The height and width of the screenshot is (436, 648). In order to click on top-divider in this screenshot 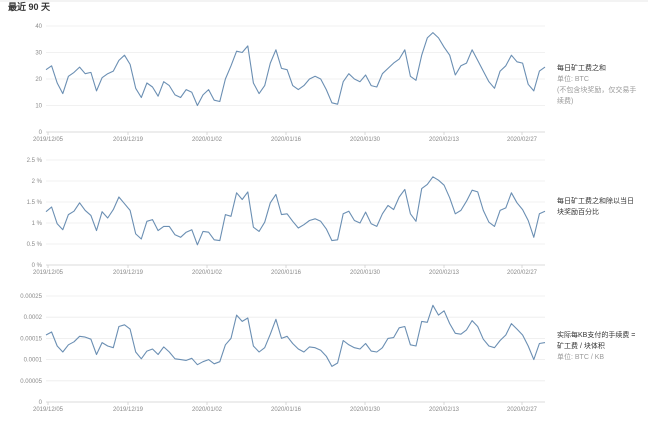, I will do `click(324, 1)`.